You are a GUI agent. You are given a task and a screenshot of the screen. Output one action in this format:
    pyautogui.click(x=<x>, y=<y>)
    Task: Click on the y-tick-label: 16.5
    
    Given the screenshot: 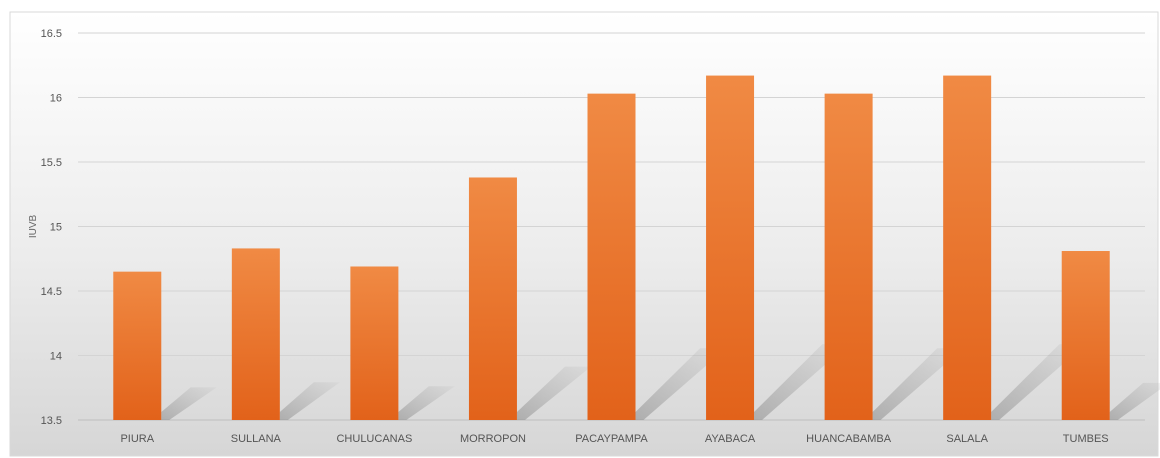 What is the action you would take?
    pyautogui.click(x=51, y=34)
    